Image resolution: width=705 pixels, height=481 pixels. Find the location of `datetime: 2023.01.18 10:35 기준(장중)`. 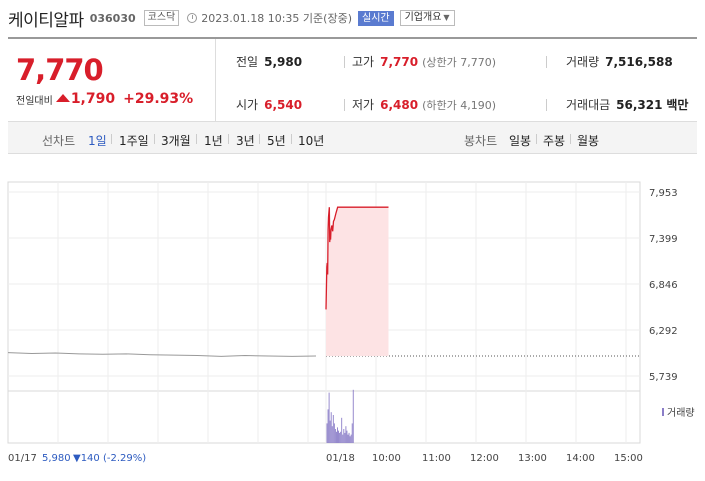

datetime: 2023.01.18 10:35 기준(장중) is located at coordinates (276, 18).